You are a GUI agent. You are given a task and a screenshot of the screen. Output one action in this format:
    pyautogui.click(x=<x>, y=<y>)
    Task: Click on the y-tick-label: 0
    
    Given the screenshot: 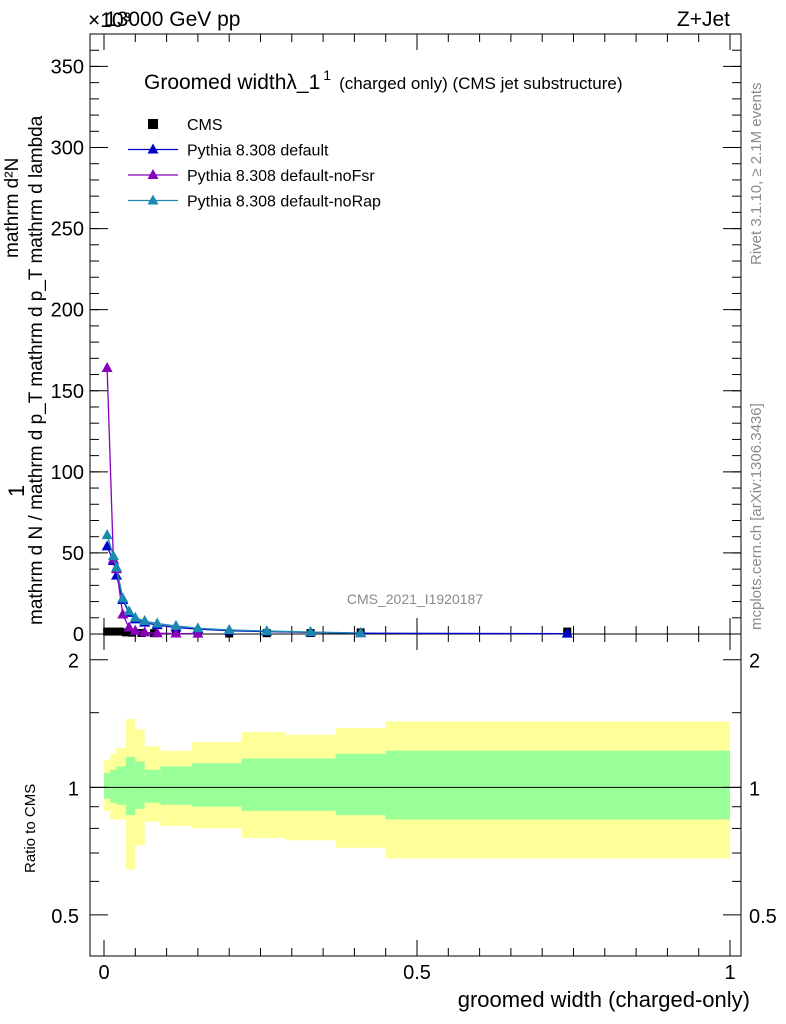 What is the action you would take?
    pyautogui.click(x=78, y=635)
    